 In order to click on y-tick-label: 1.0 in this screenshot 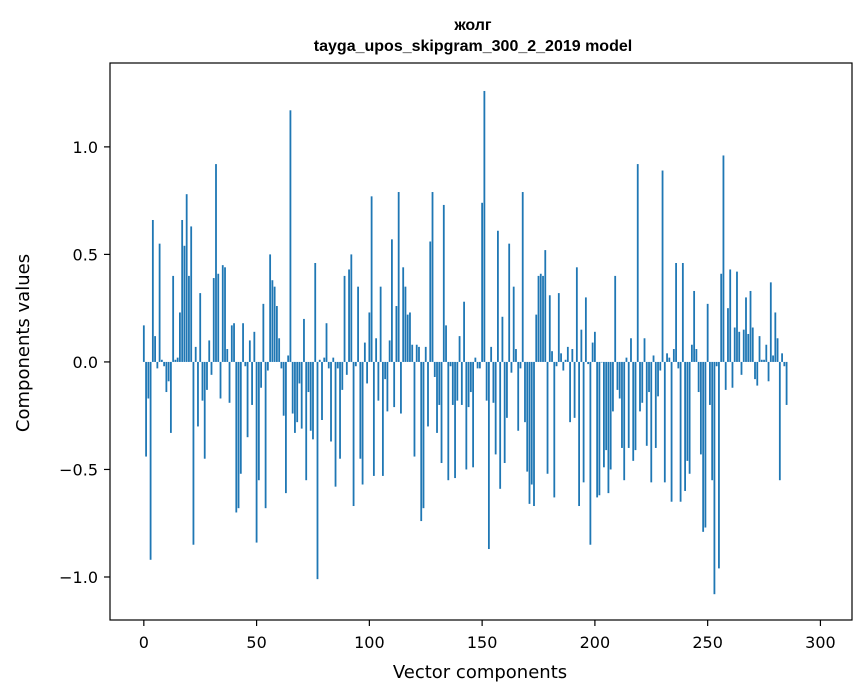, I will do `click(85, 147)`.